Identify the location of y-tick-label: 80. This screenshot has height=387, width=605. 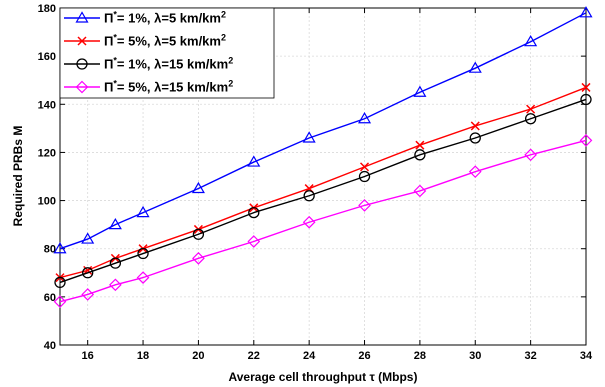
(50, 250).